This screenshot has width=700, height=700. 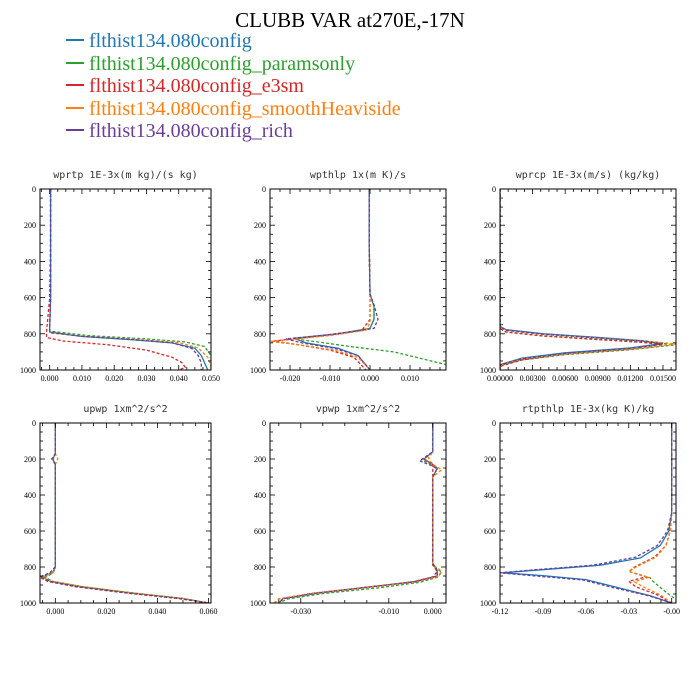 What do you see at coordinates (630, 378) in the screenshot?
I see `x-tick-label: 0.01200` at bounding box center [630, 378].